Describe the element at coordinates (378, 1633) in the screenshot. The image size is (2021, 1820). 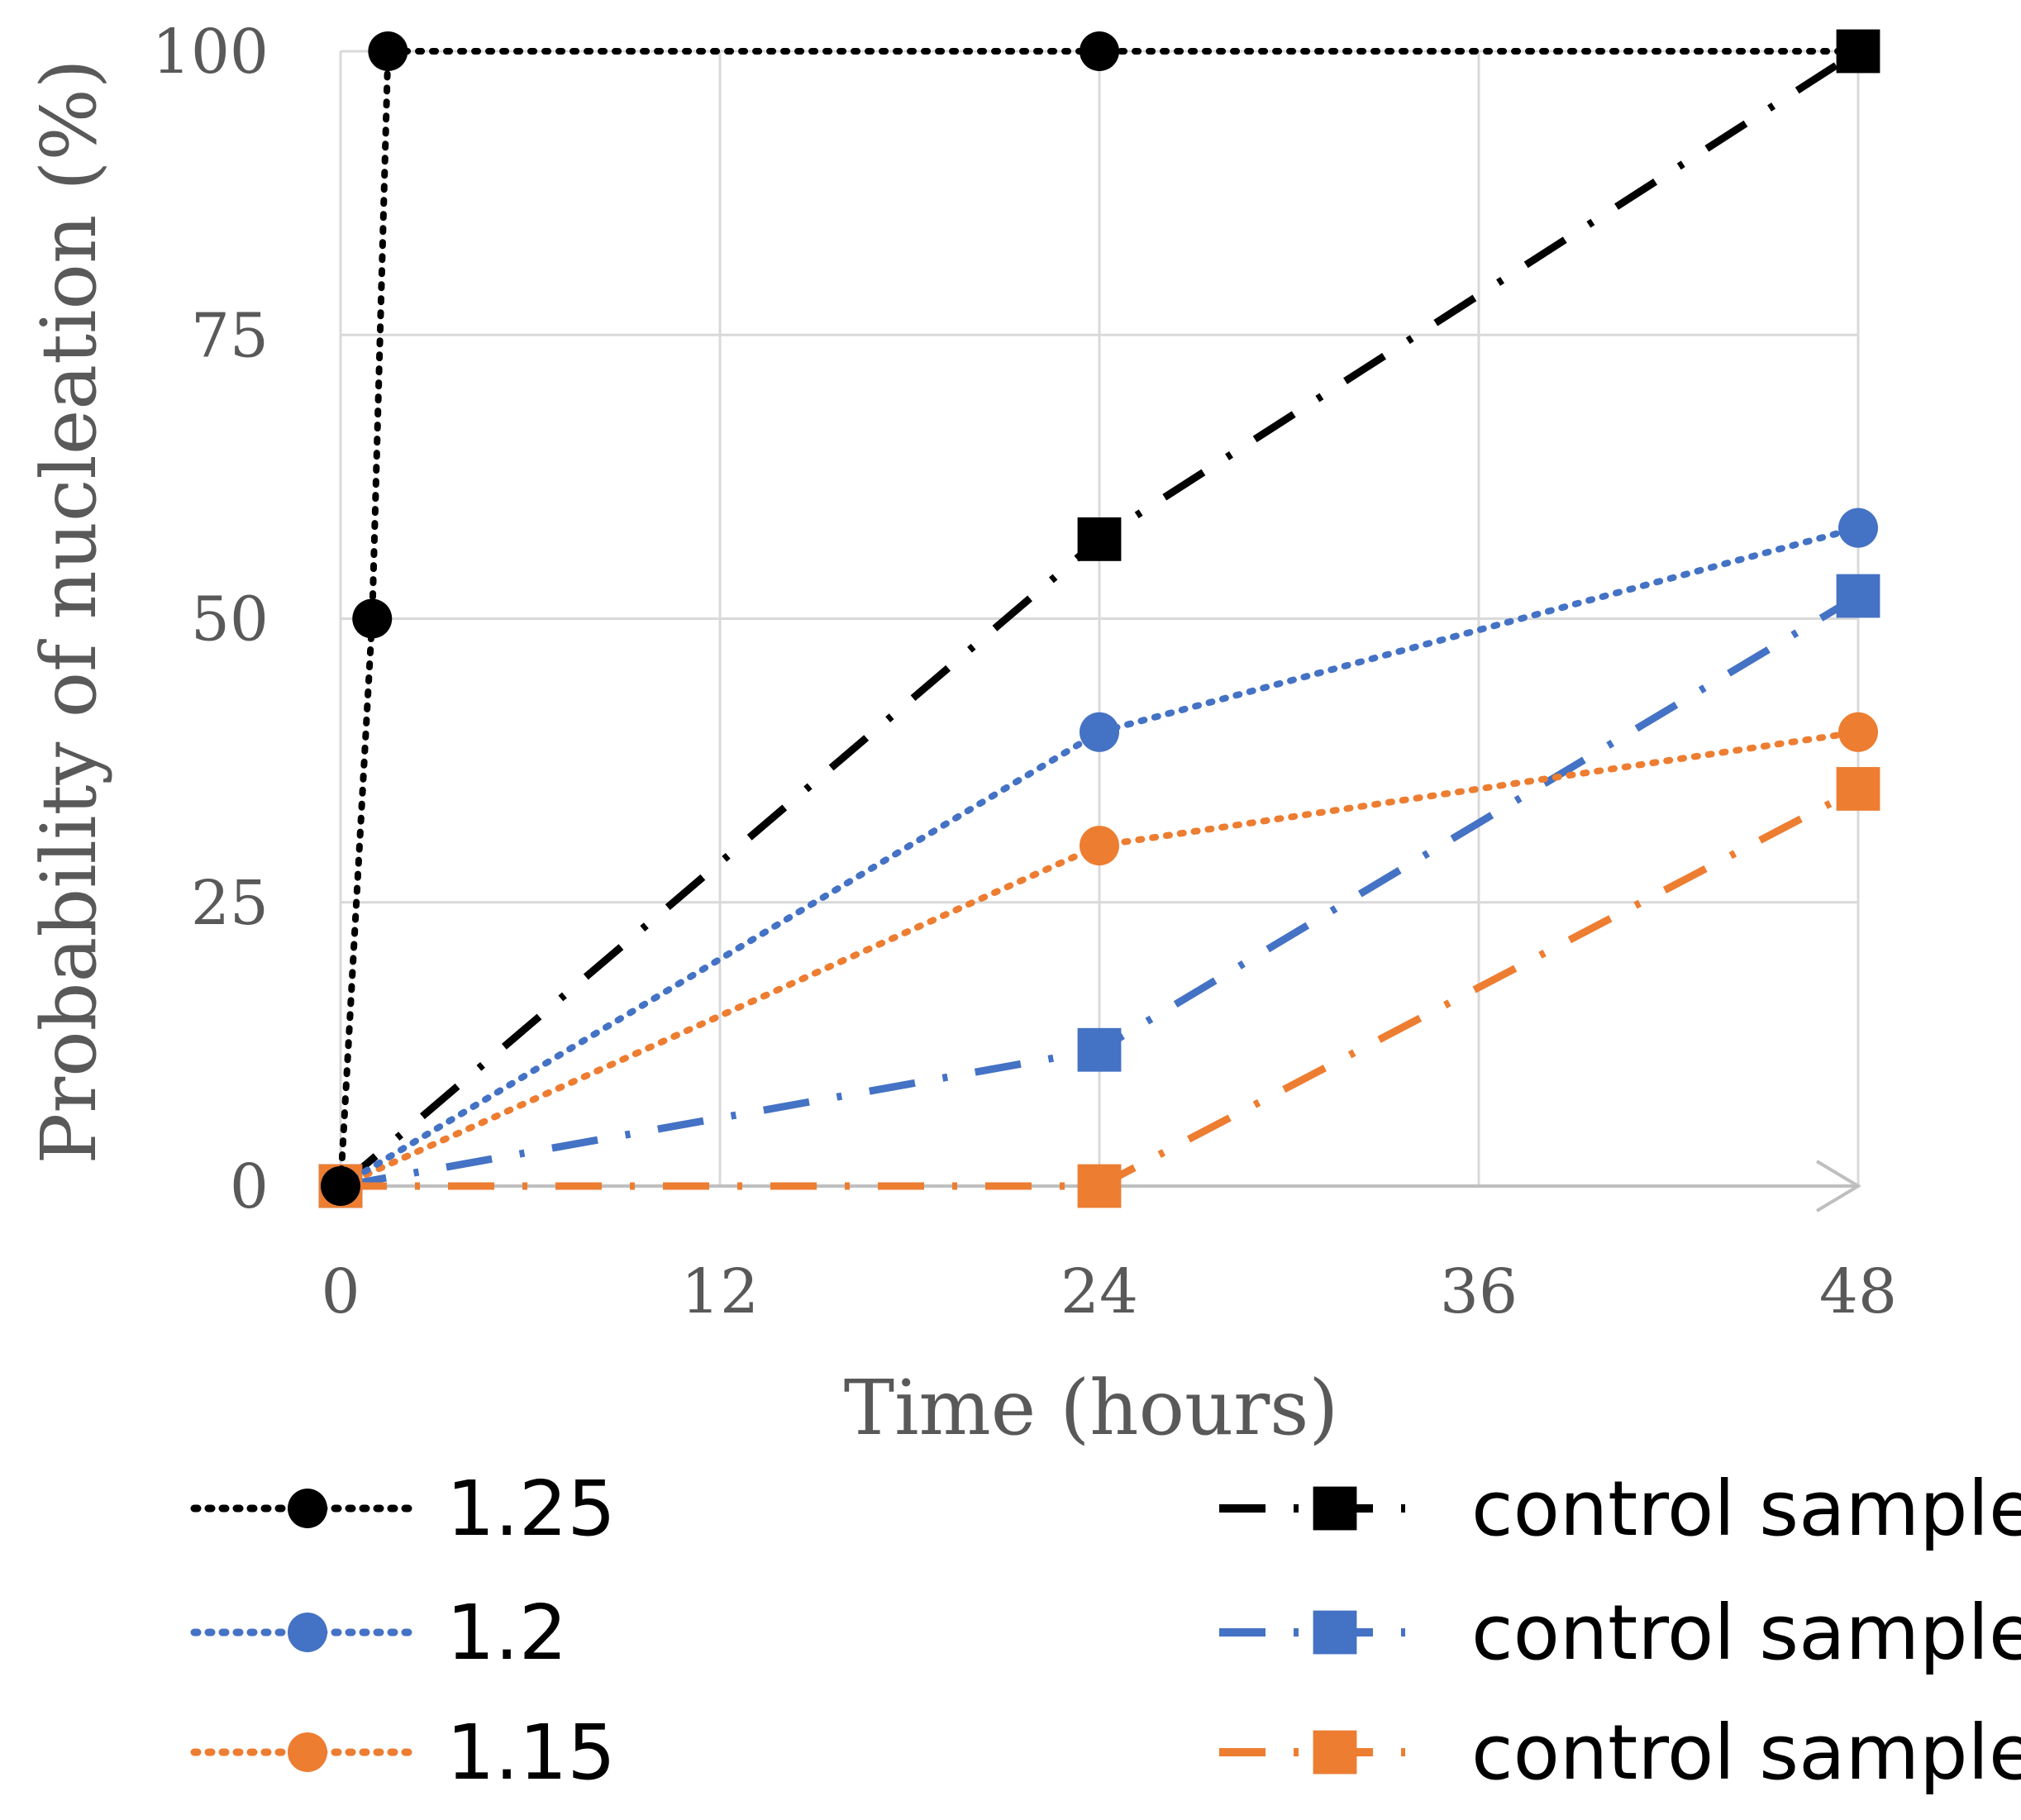
I see `legend-item: 1.2` at that location.